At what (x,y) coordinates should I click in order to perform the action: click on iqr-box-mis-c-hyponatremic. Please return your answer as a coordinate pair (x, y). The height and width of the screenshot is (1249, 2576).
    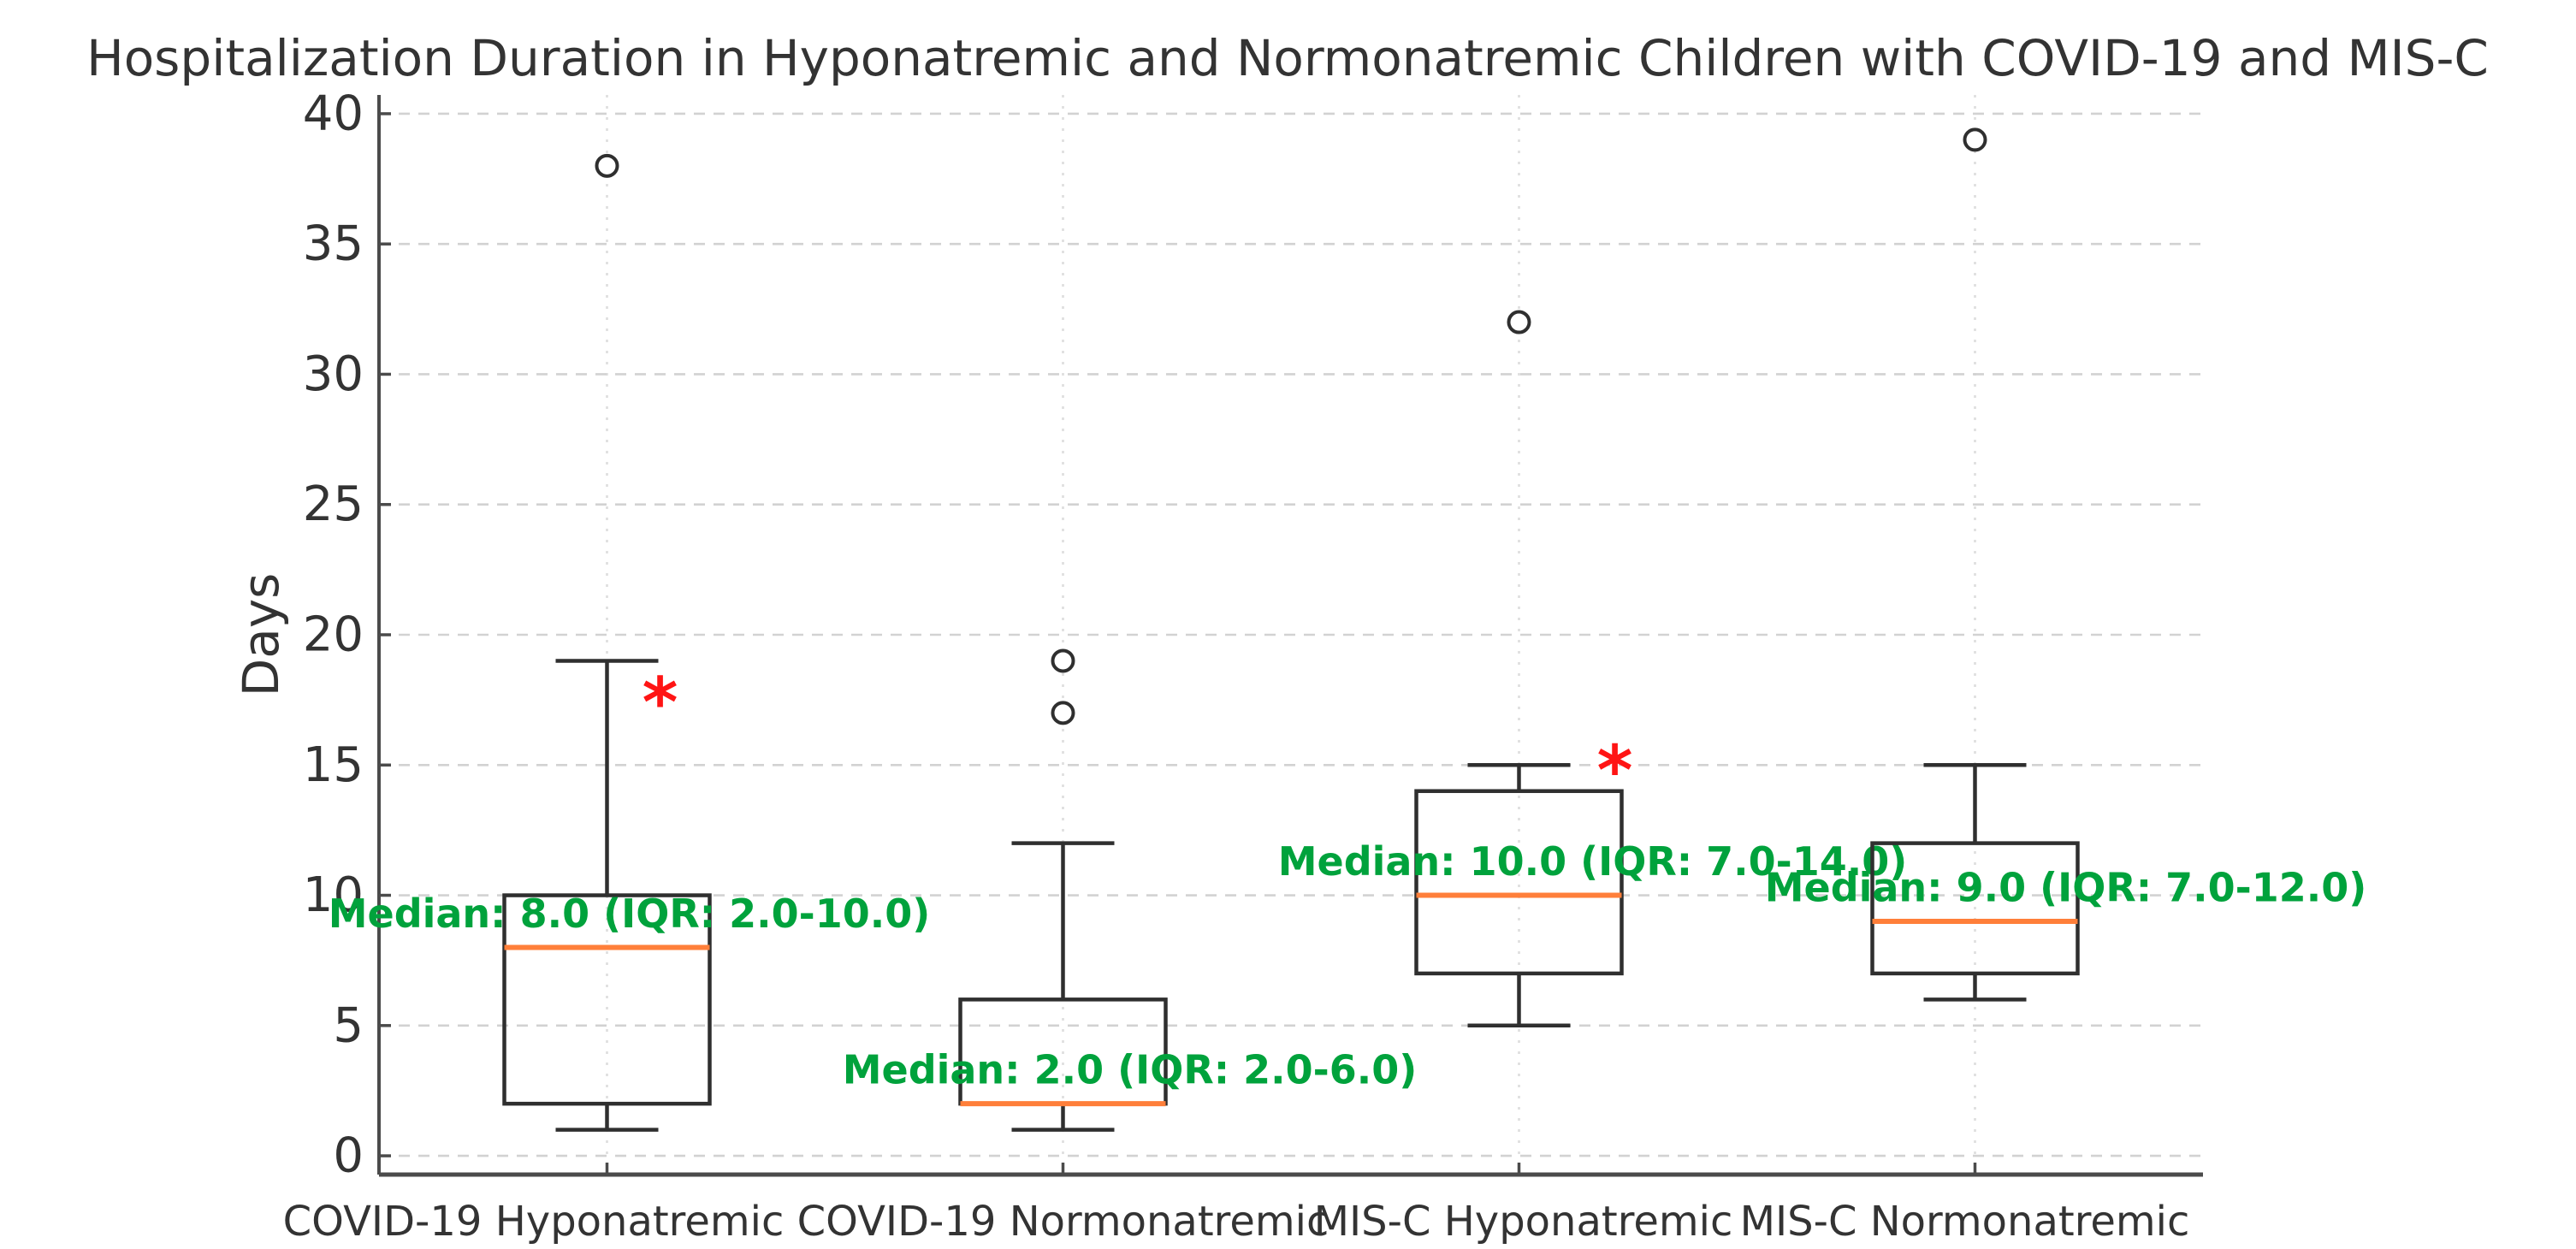
    Looking at the image, I should click on (1519, 882).